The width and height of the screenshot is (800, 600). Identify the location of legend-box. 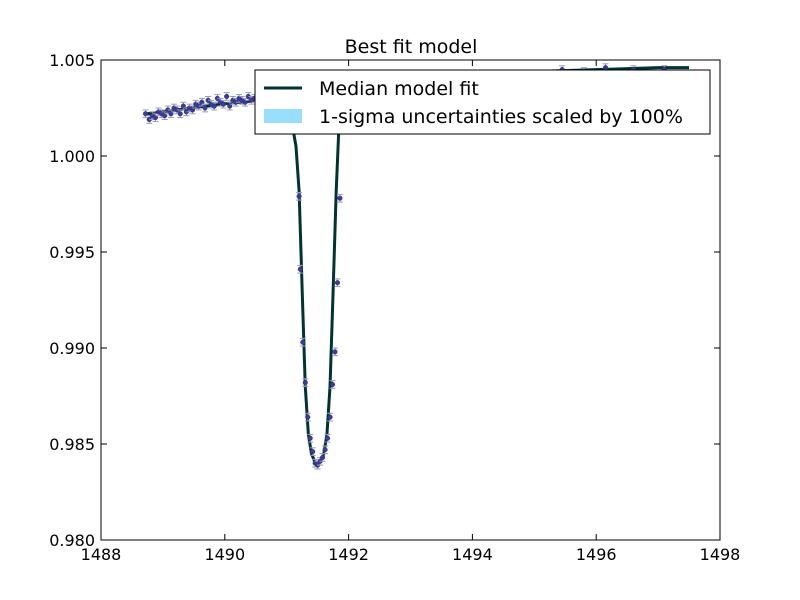
(482, 102).